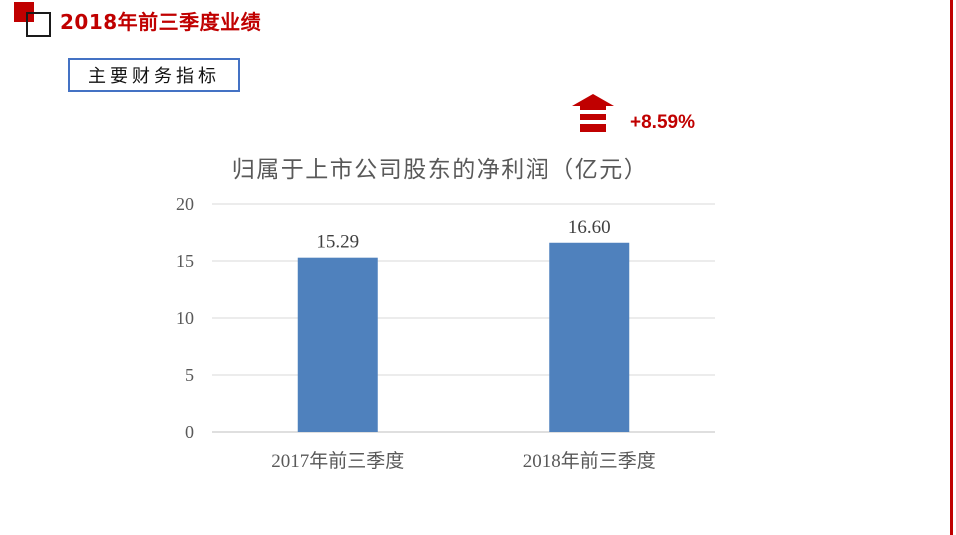 This screenshot has height=535, width=956. I want to click on logo-outline-square, so click(38, 24).